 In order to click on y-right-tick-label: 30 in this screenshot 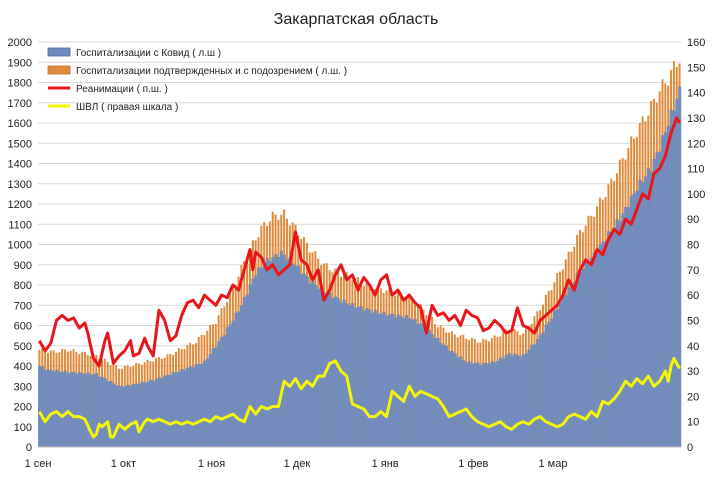, I will do `click(693, 372)`.